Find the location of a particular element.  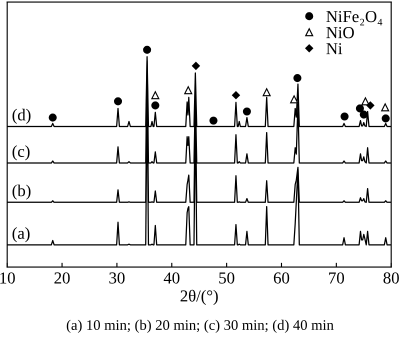

series-label: (a) is located at coordinates (21, 234).